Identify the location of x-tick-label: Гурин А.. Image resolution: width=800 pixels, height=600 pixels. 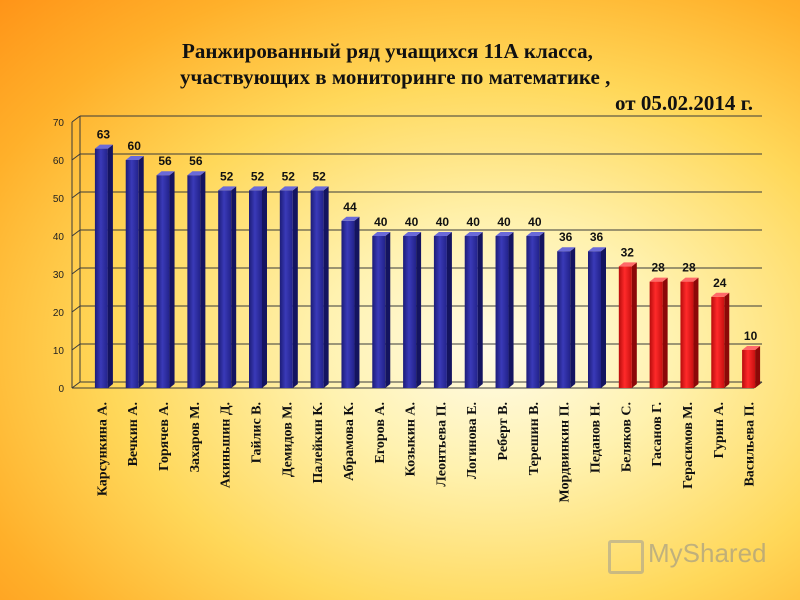
(719, 430).